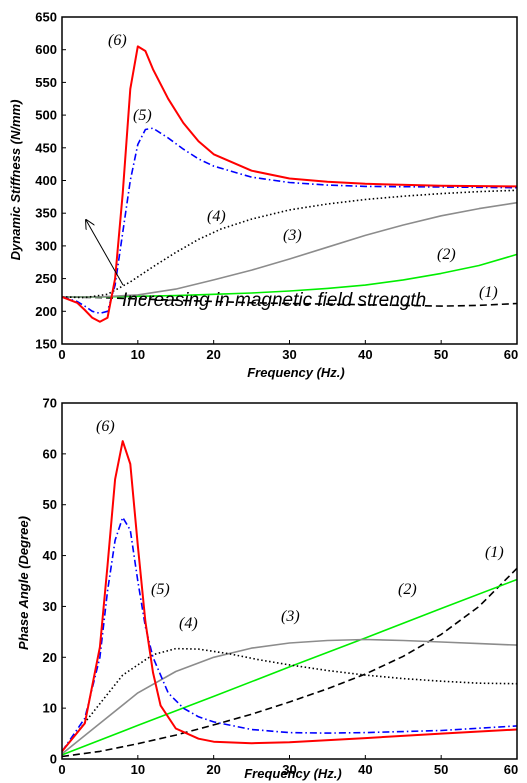 The width and height of the screenshot is (527, 783). What do you see at coordinates (46, 115) in the screenshot?
I see `y-tick-label: 500` at bounding box center [46, 115].